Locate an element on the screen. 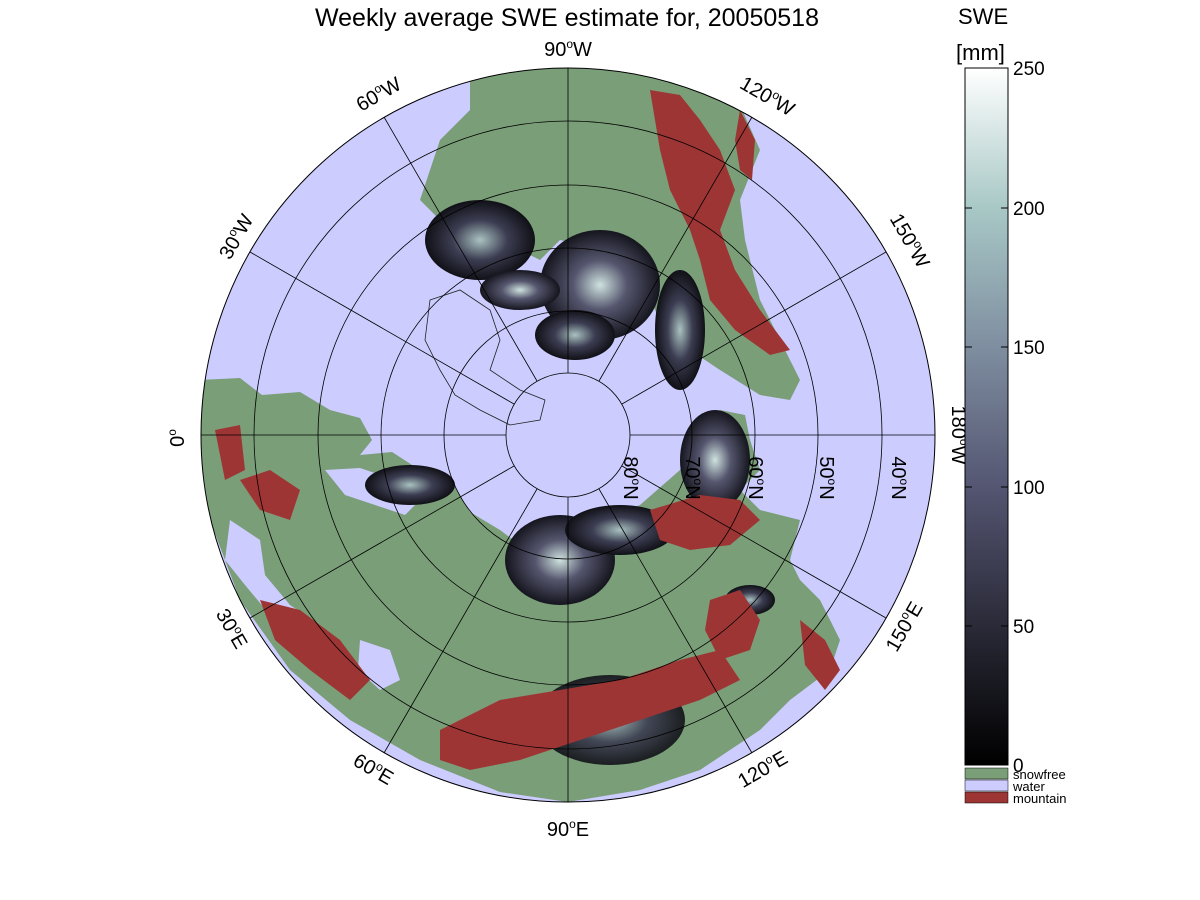 Image resolution: width=1200 pixels, height=900 pixels. colorbar-gradient is located at coordinates (986, 416).